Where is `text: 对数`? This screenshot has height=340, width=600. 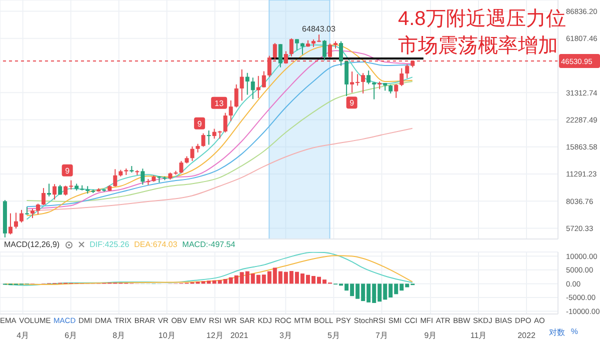
text: 对数 is located at coordinates (556, 332).